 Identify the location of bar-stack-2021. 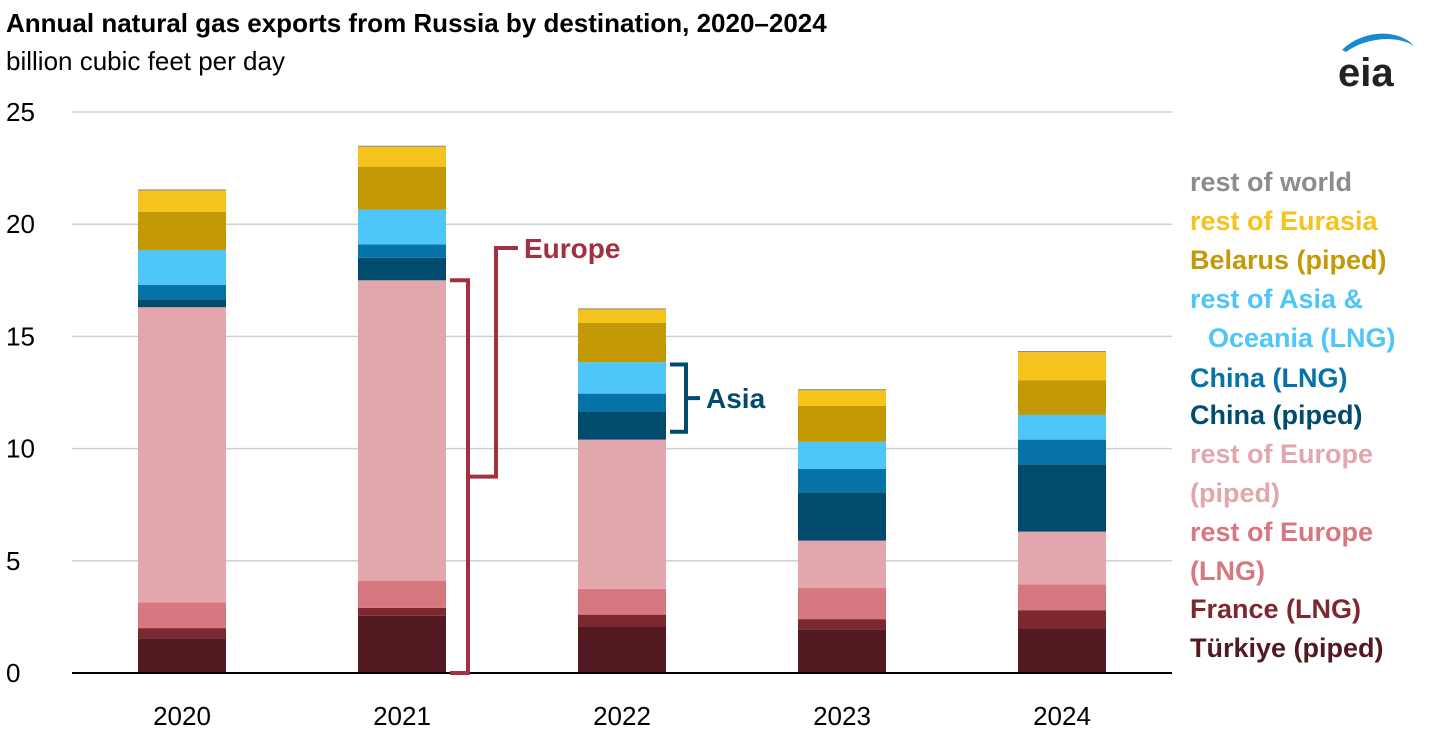
(402, 409).